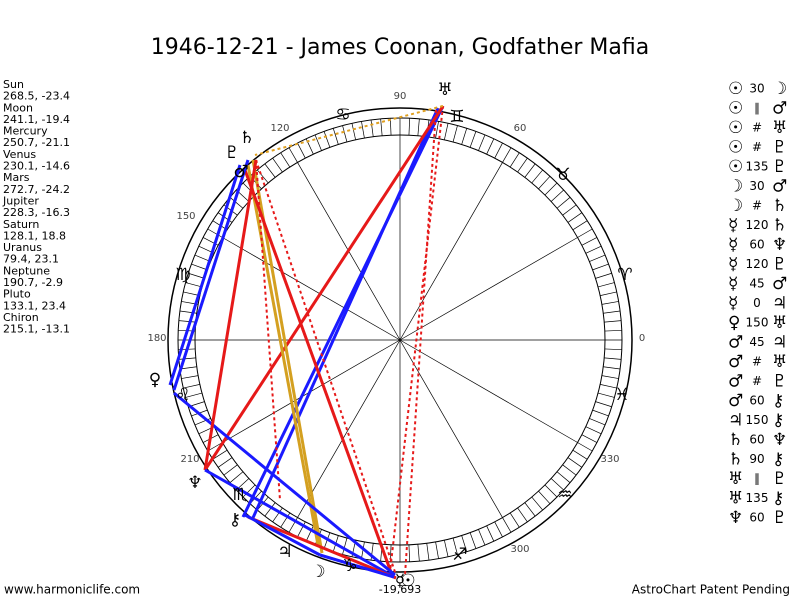  I want to click on aspect-type: 150, so click(757, 420).